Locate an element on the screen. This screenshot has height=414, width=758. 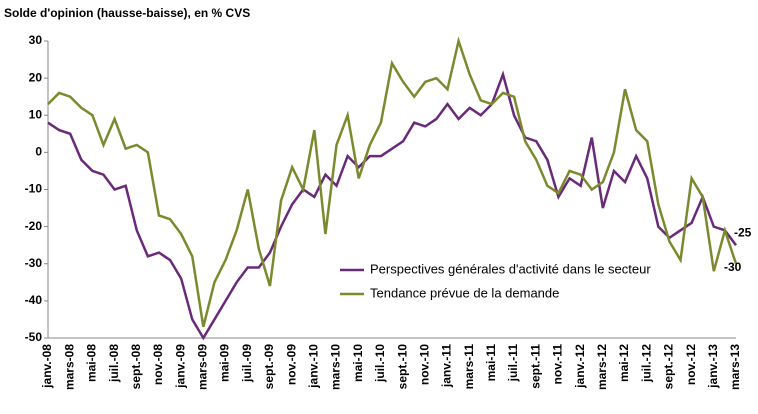
x-tick-label: janv.-11 is located at coordinates (447, 366).